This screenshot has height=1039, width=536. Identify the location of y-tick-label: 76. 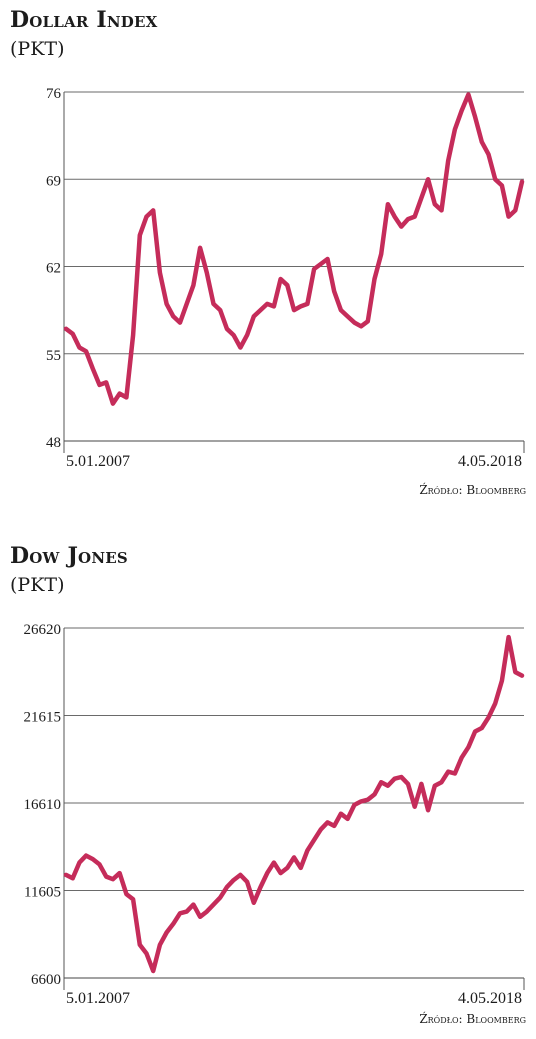
(54, 94).